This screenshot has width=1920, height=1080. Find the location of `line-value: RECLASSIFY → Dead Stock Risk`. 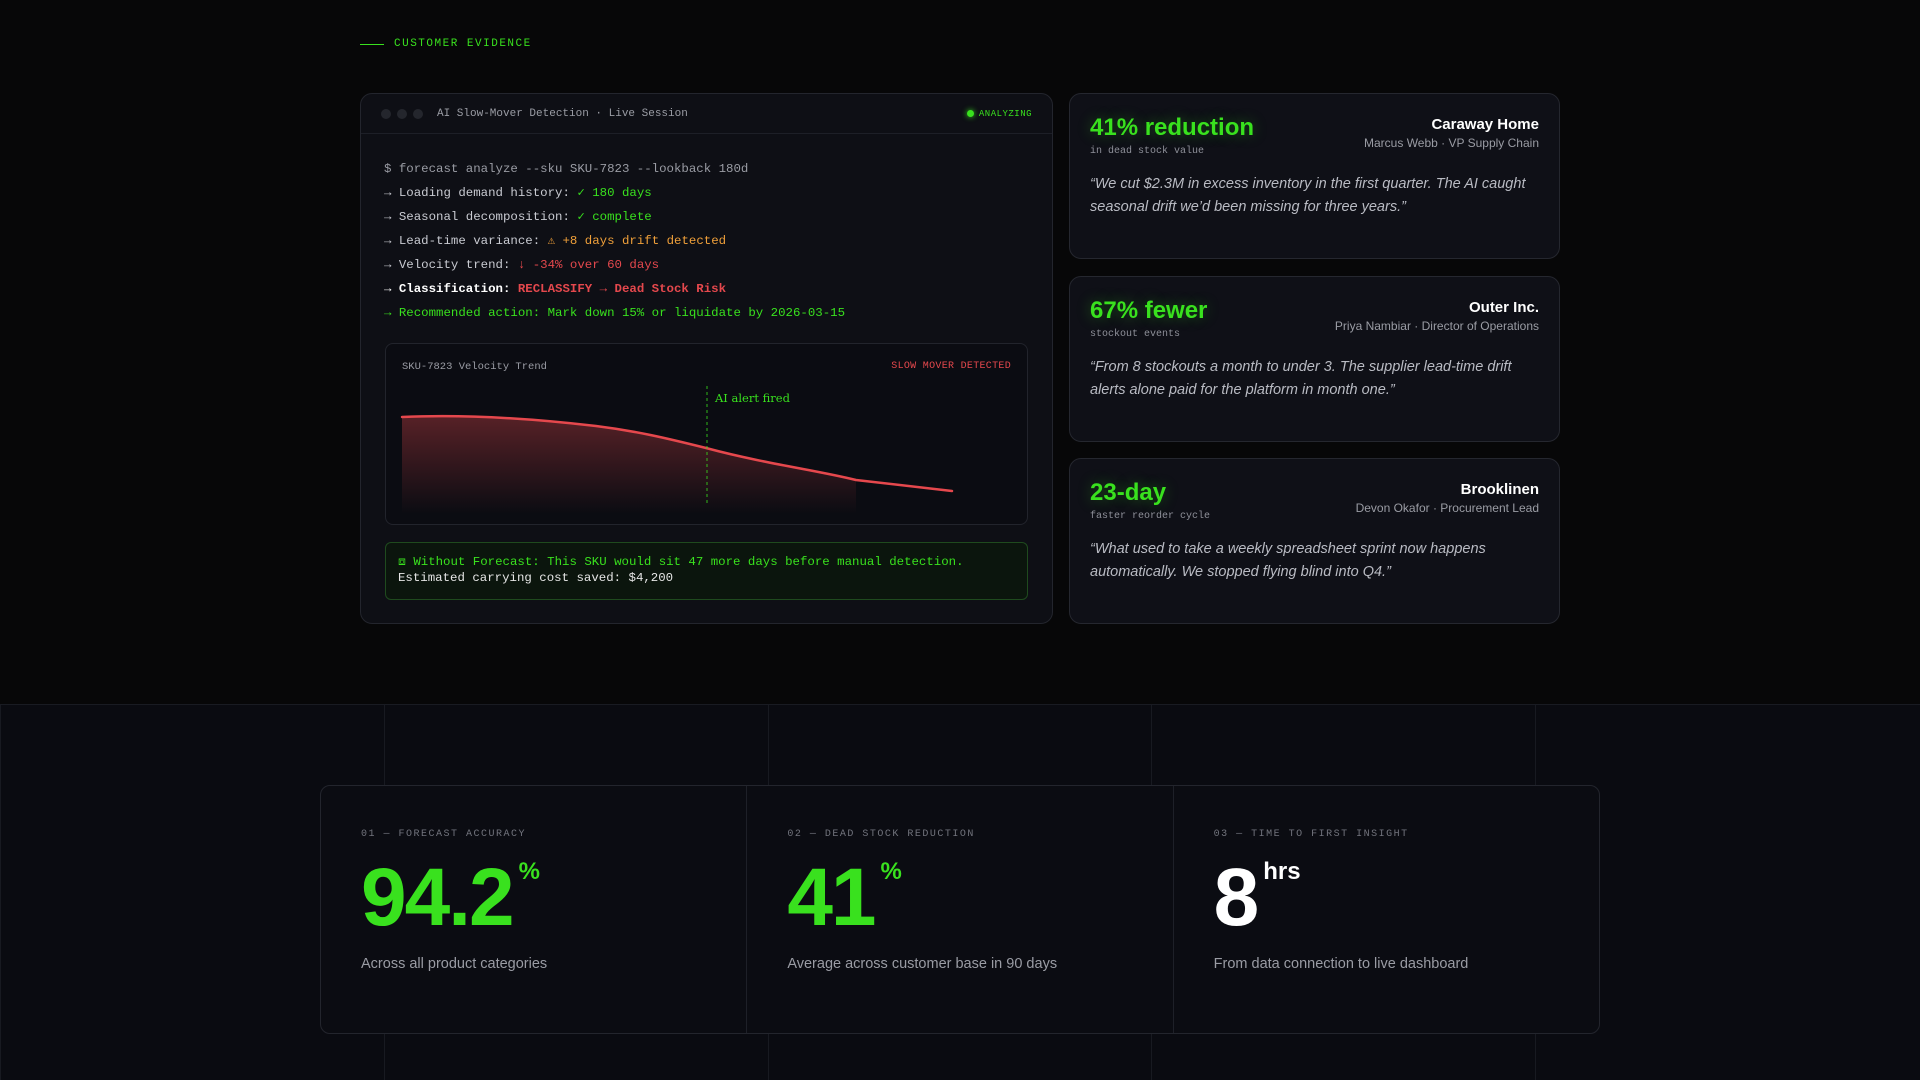

line-value: RECLASSIFY → Dead Stock Risk is located at coordinates (622, 289).